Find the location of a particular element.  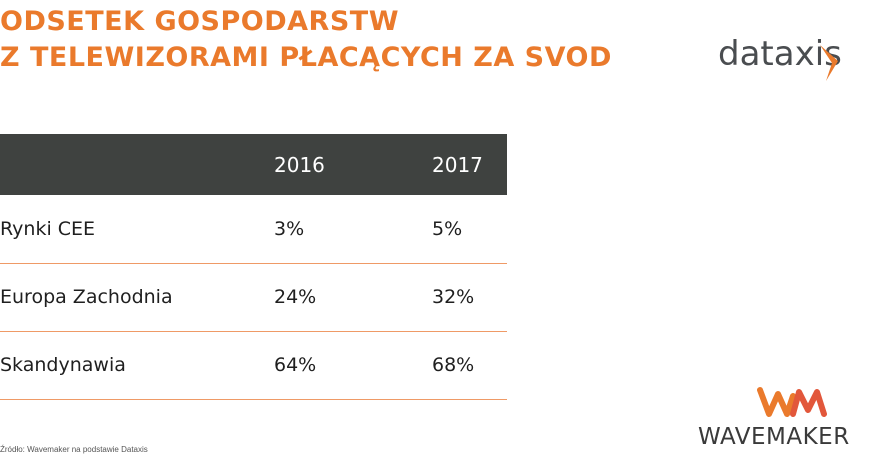

table-row: Skandynawia 64% 68% is located at coordinates (253, 365).